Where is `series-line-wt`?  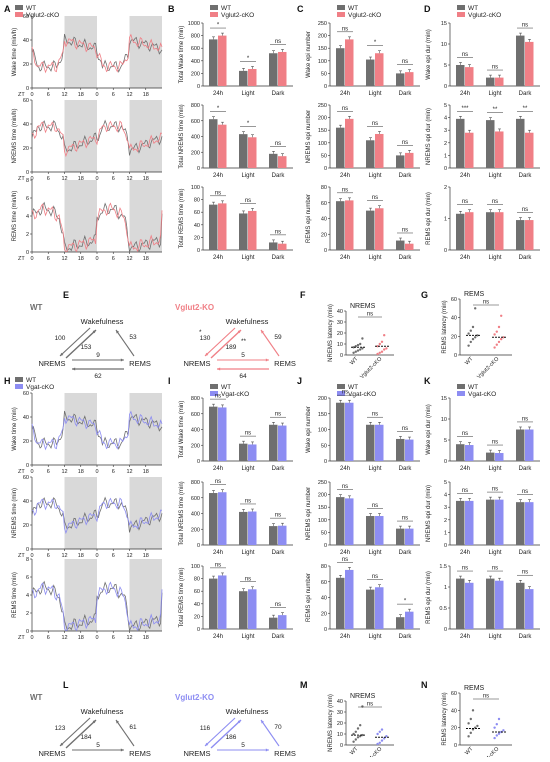 series-line-wt is located at coordinates (97, 606).